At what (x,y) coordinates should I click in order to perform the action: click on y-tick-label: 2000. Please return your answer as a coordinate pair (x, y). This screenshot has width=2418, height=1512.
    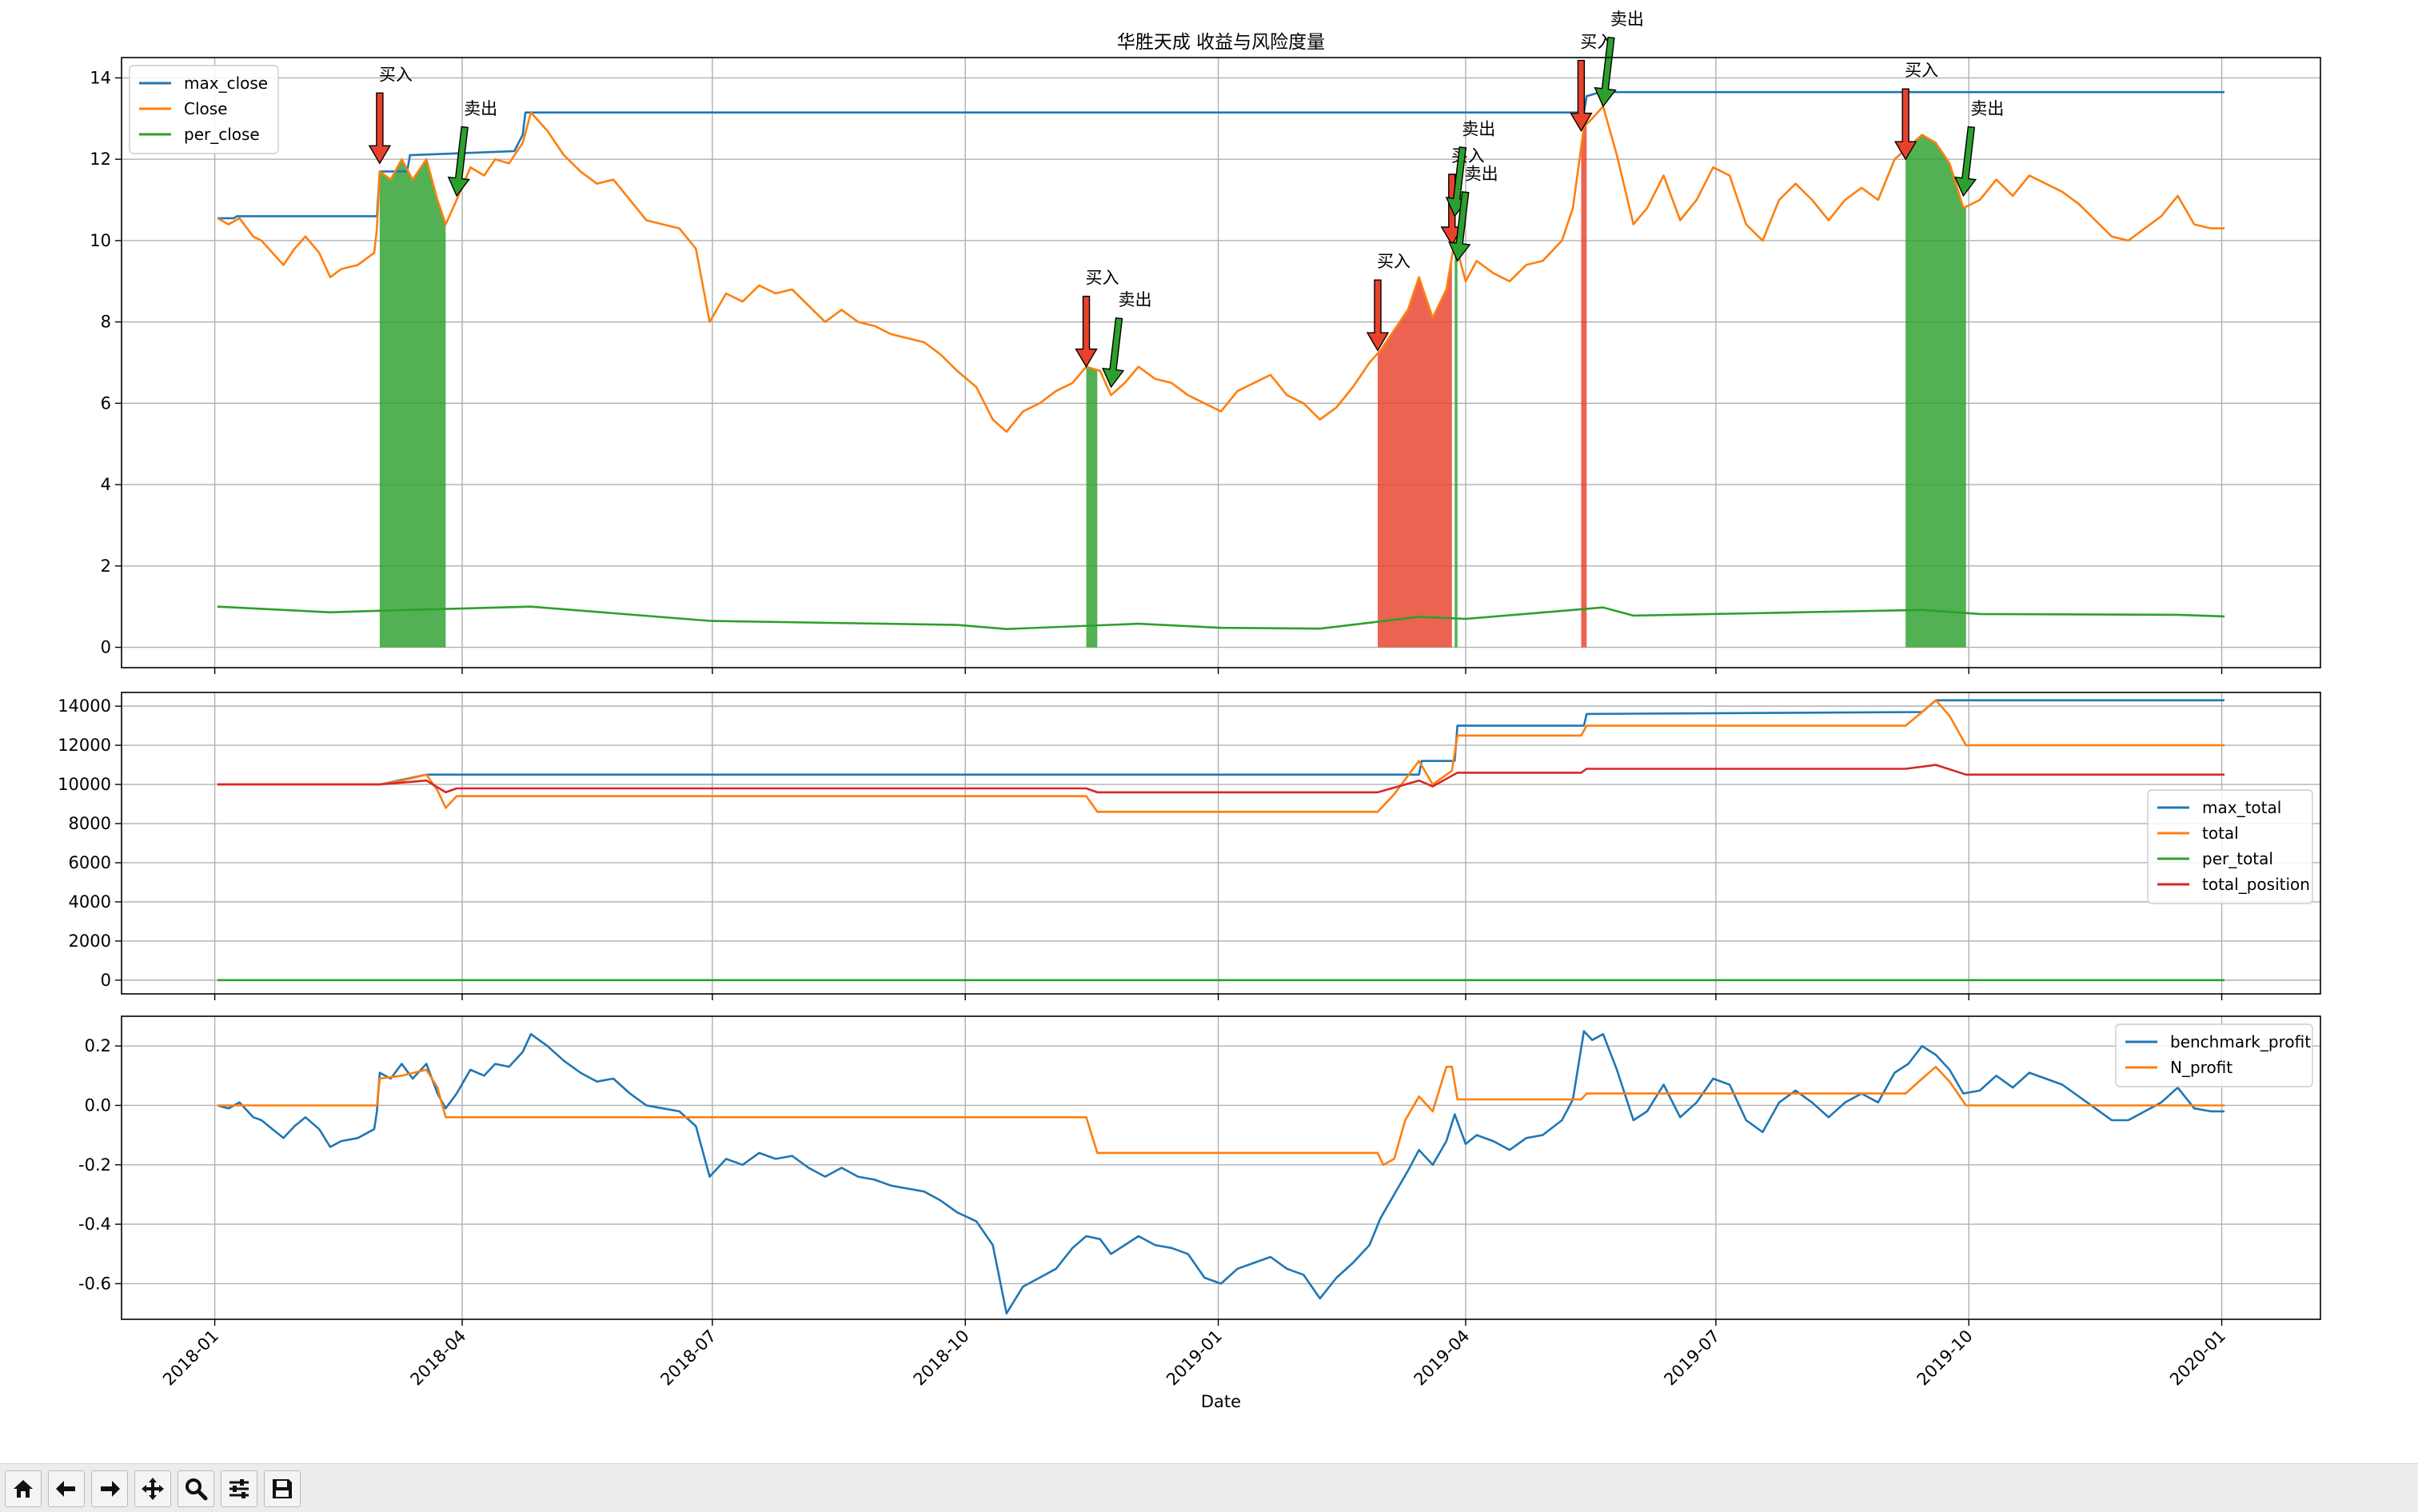
    Looking at the image, I should click on (90, 941).